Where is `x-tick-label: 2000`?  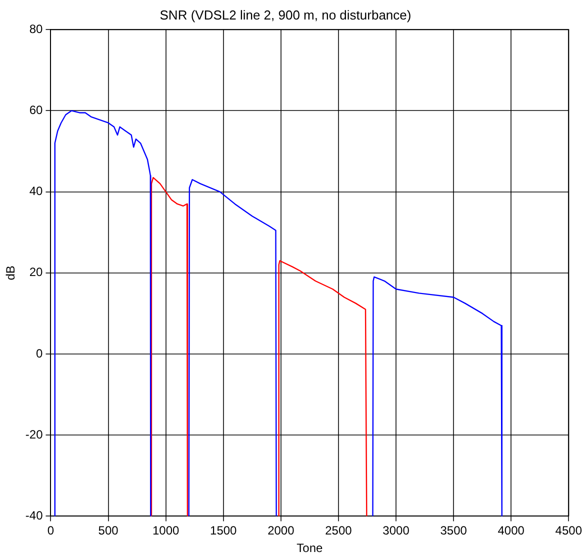
x-tick-label: 2000 is located at coordinates (281, 531).